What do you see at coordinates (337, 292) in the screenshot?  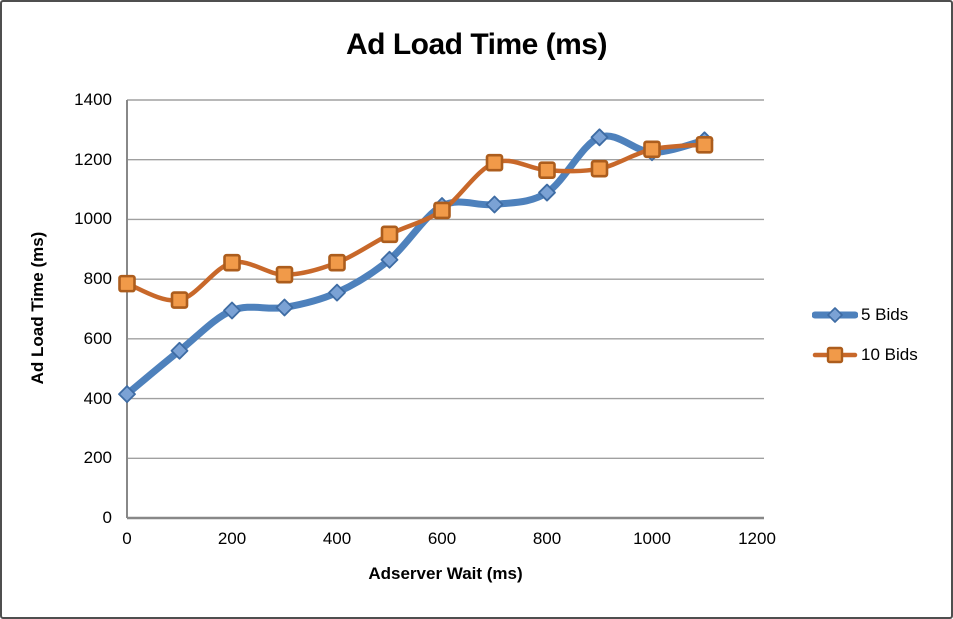 I see `marker-5-bids-x400` at bounding box center [337, 292].